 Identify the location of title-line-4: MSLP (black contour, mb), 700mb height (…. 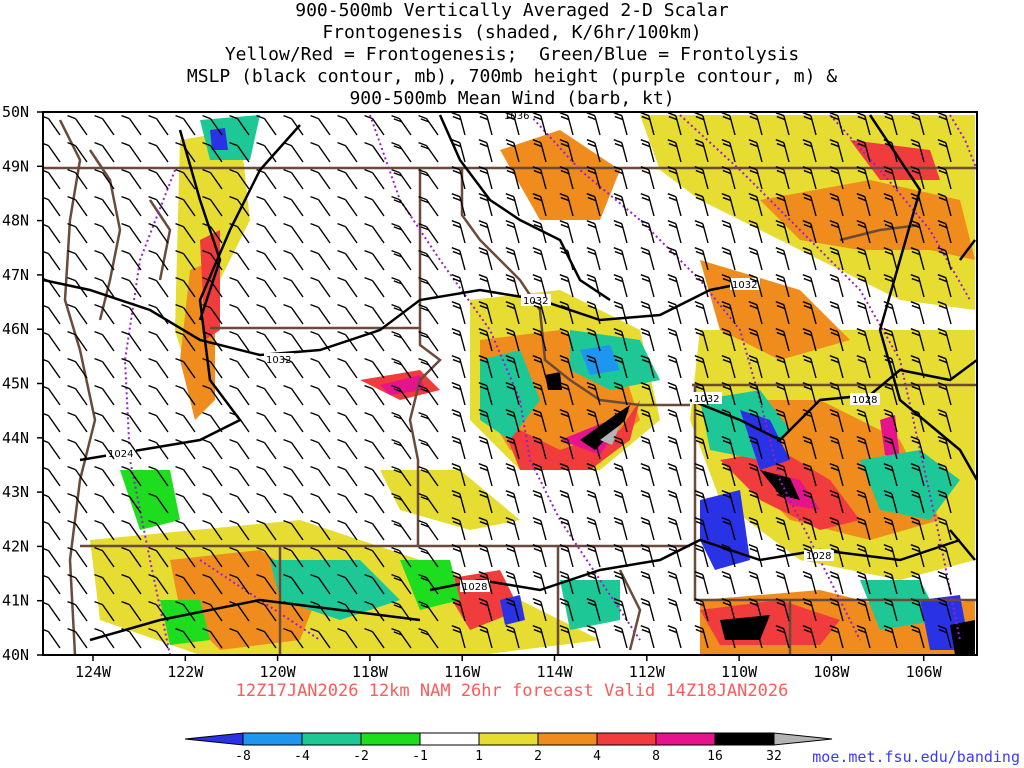
(512, 76).